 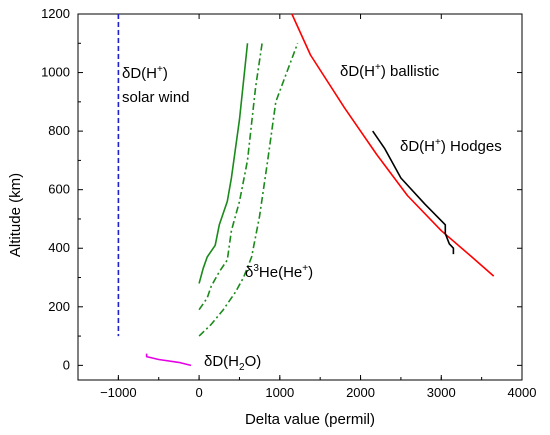 What do you see at coordinates (279, 272) in the screenshot?
I see `annotation-he3: δ3He(He+)` at bounding box center [279, 272].